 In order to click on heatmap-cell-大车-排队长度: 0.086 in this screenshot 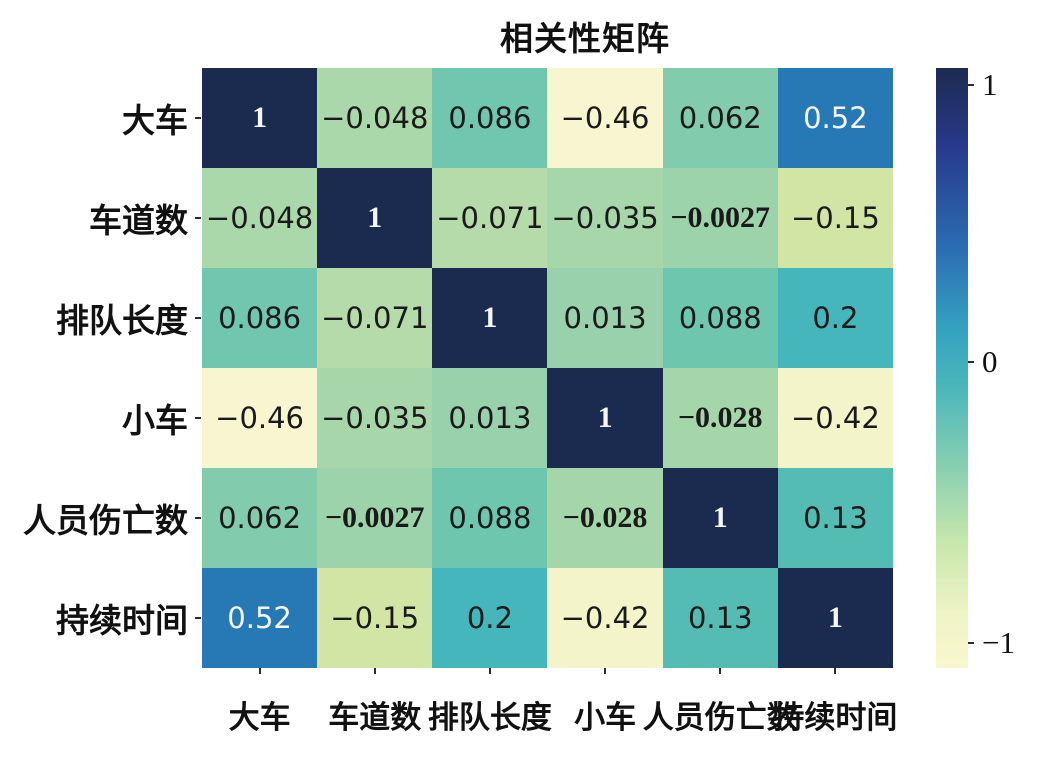, I will do `click(490, 118)`.